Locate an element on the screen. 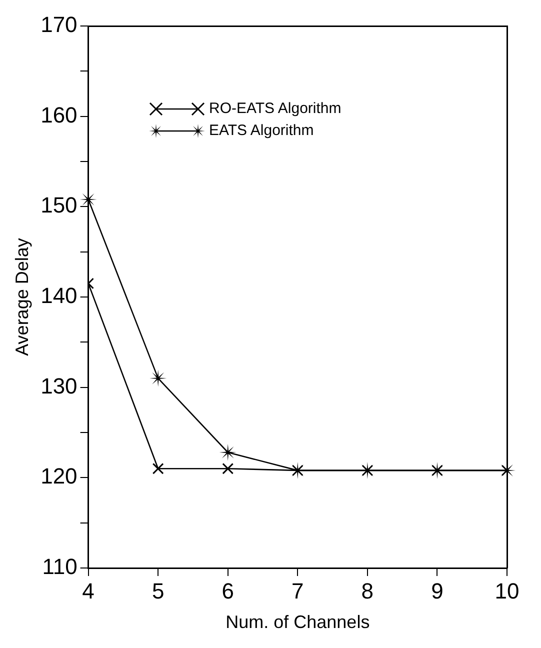 The image size is (541, 648). y-tick-label: 170 is located at coordinates (59, 25).